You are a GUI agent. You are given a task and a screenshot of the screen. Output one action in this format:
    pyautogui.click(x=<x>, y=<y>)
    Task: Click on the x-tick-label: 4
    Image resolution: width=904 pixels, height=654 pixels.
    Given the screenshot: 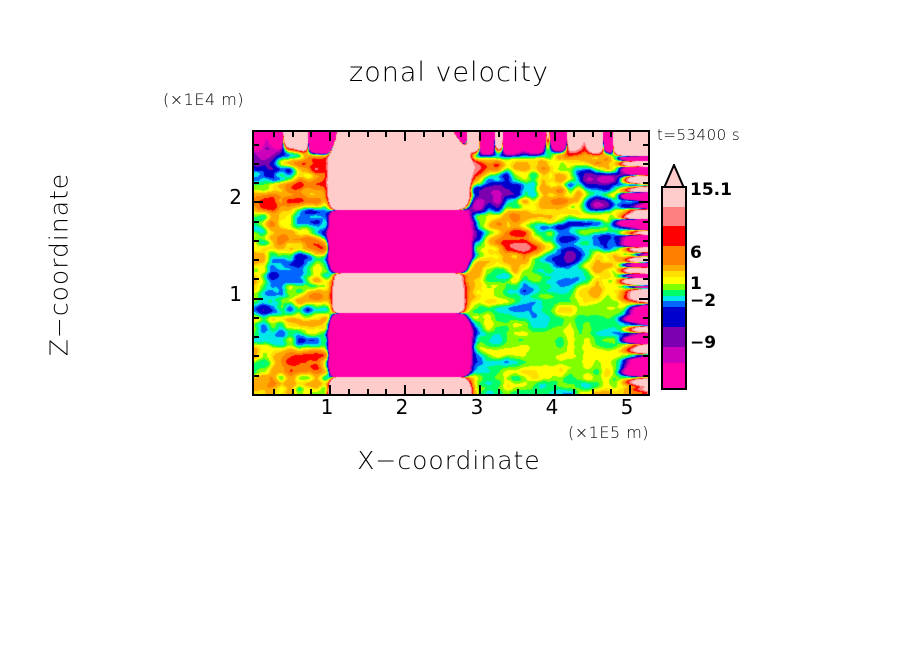 What is the action you would take?
    pyautogui.click(x=552, y=407)
    